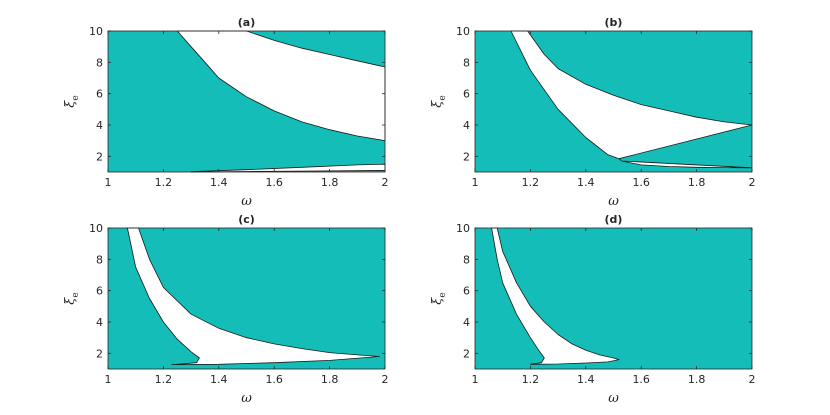 The image size is (830, 415). I want to click on panel-c-axes-frame, so click(246, 298).